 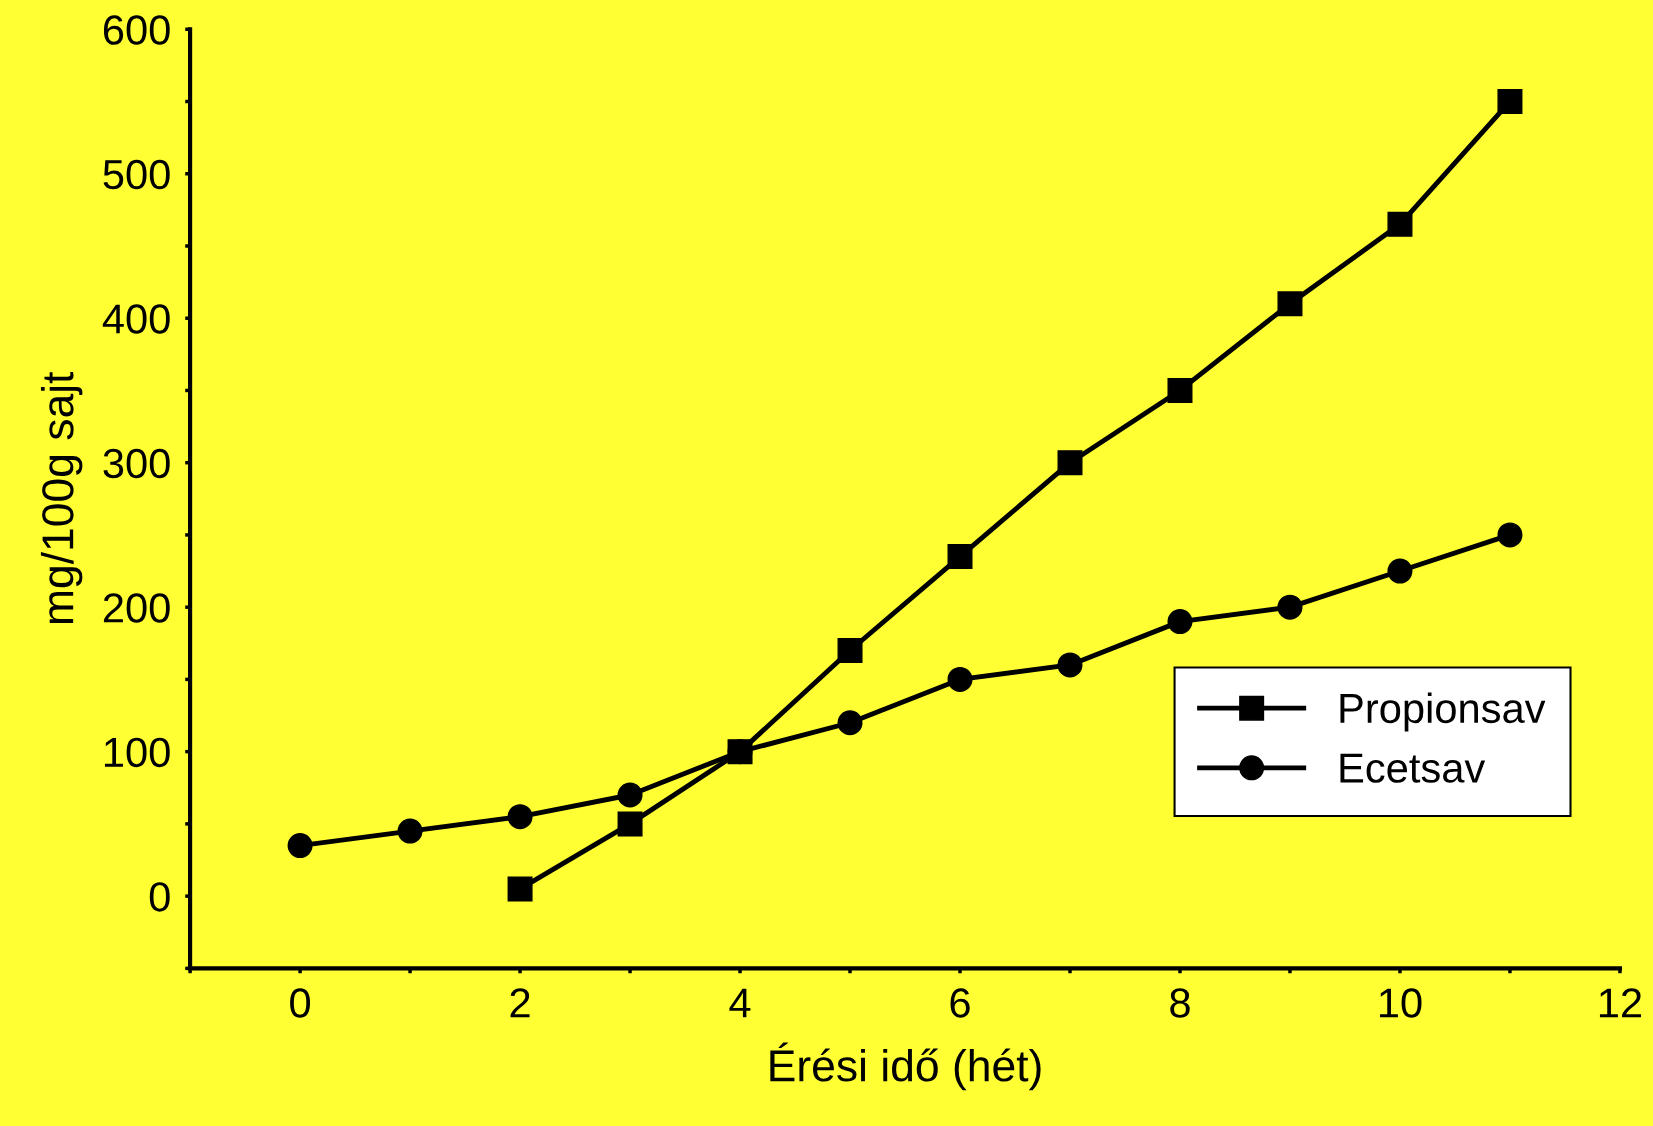 I want to click on y-tick-label: 600, so click(x=136, y=30).